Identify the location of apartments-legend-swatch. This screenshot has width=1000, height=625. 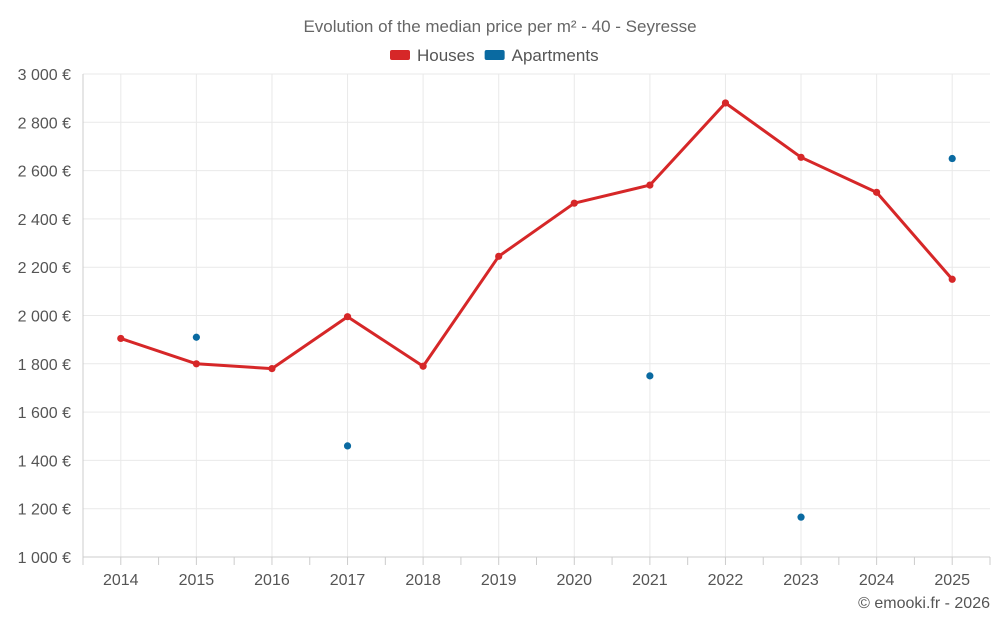
(494, 55).